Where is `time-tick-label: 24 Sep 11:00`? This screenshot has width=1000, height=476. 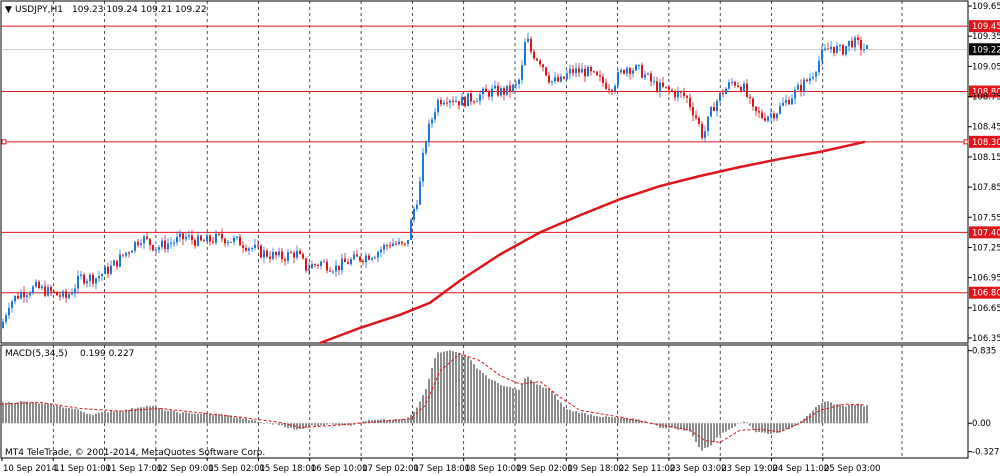 time-tick-label: 24 Sep 11:00 is located at coordinates (801, 469).